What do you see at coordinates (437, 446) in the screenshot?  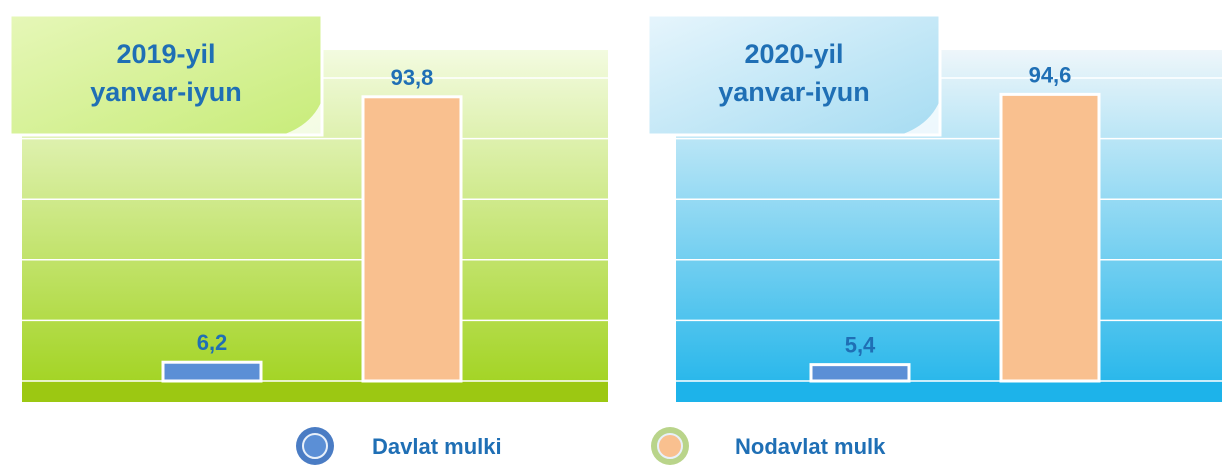 I see `legend-label: Davlat mulki` at bounding box center [437, 446].